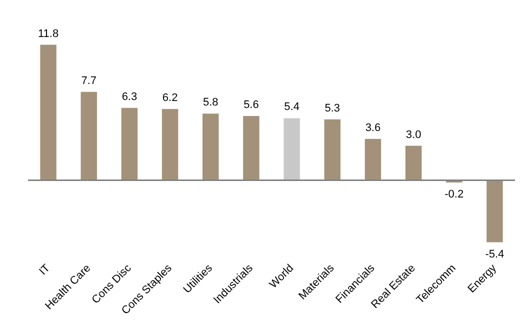 The height and width of the screenshot is (335, 527). What do you see at coordinates (170, 98) in the screenshot?
I see `data-label: 6.2` at bounding box center [170, 98].